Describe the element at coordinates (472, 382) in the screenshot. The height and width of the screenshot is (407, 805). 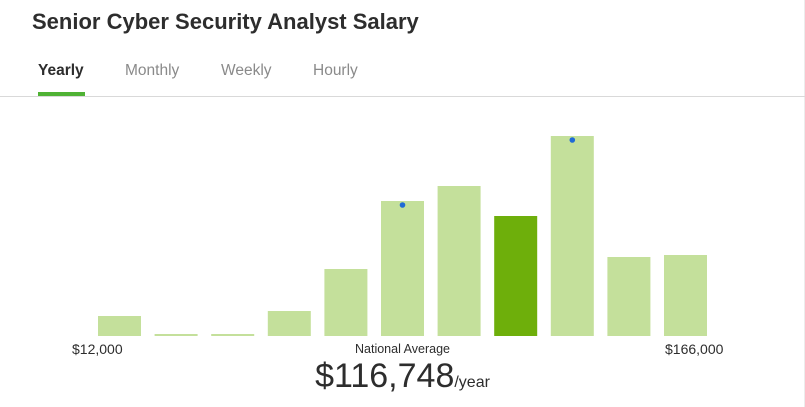
I see `average-unit: /year` at that location.